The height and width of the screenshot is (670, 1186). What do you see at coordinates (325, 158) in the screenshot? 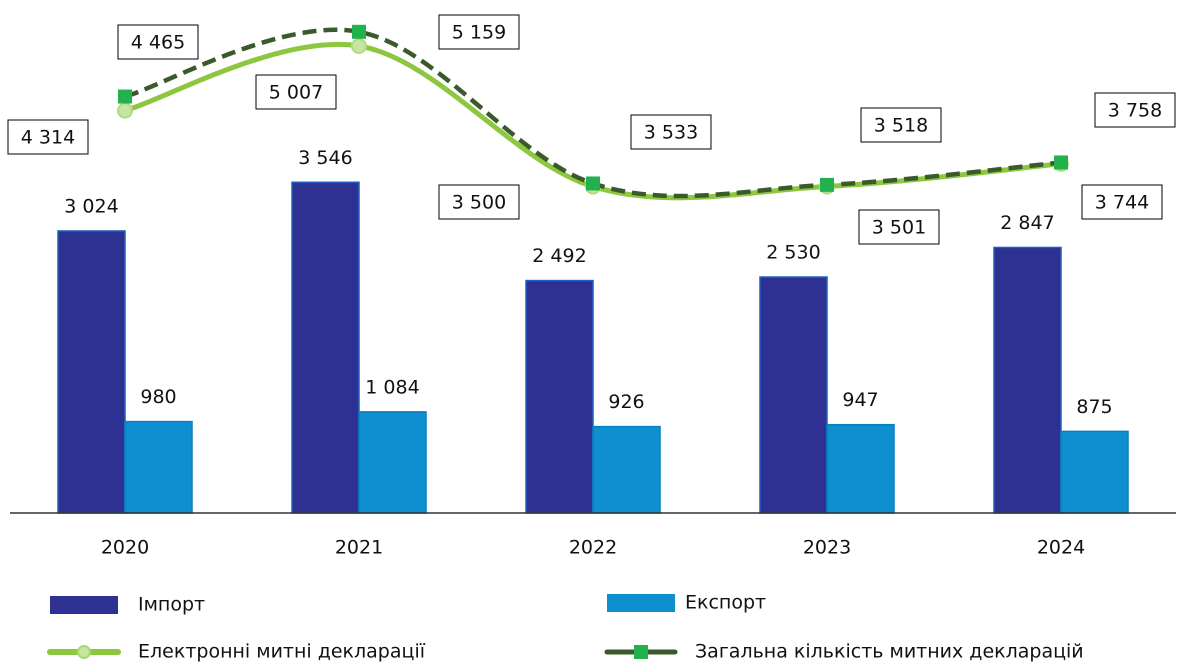
I see `value-label: 3 546` at bounding box center [325, 158].